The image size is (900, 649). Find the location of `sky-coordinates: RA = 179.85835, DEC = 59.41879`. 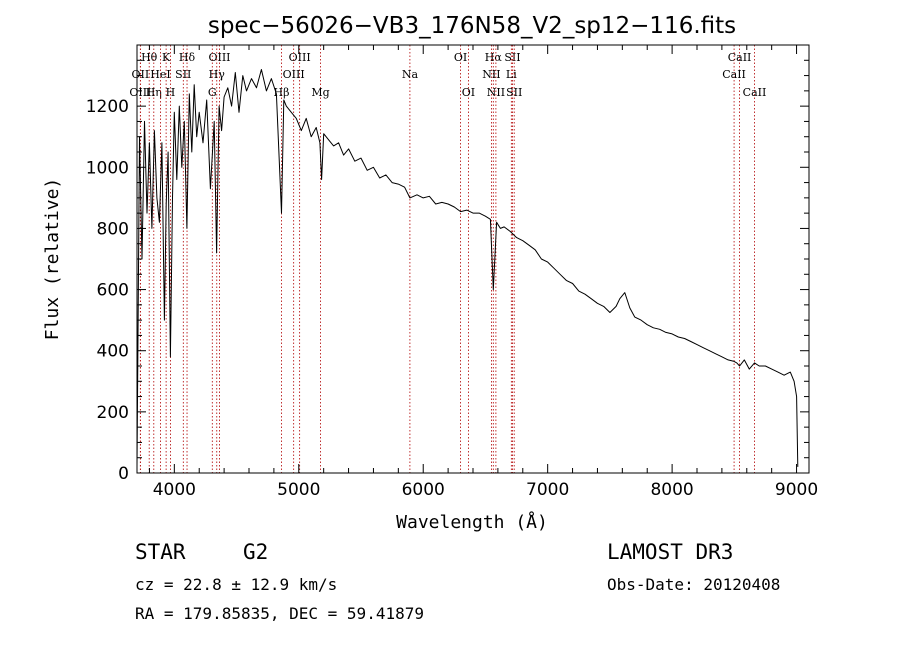

sky-coordinates: RA = 179.85835, DEC = 59.41879 is located at coordinates (279, 613).